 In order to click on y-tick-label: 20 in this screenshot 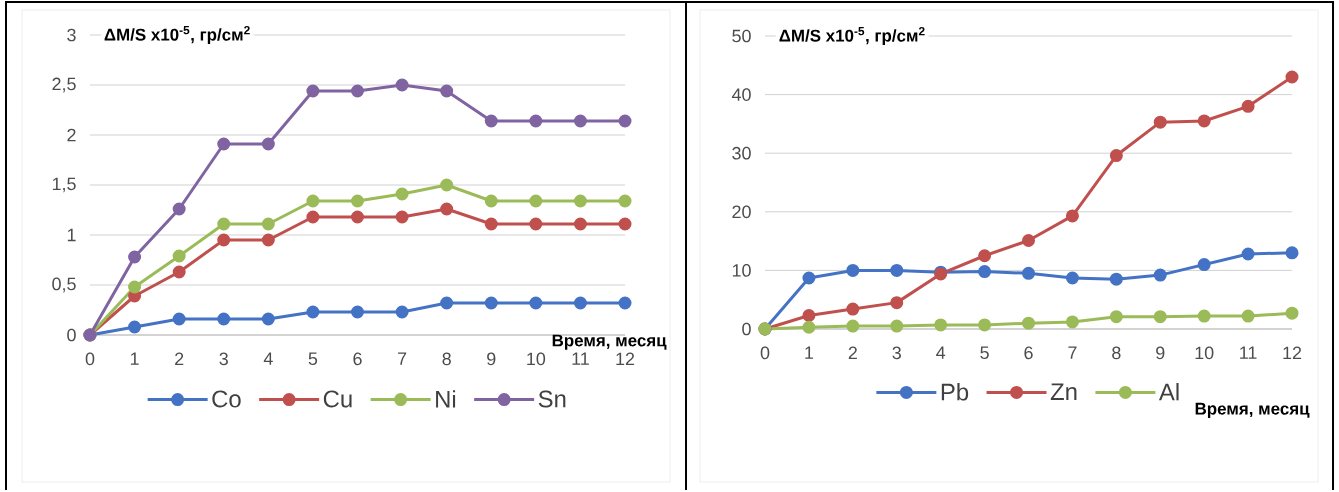, I will do `click(741, 212)`.